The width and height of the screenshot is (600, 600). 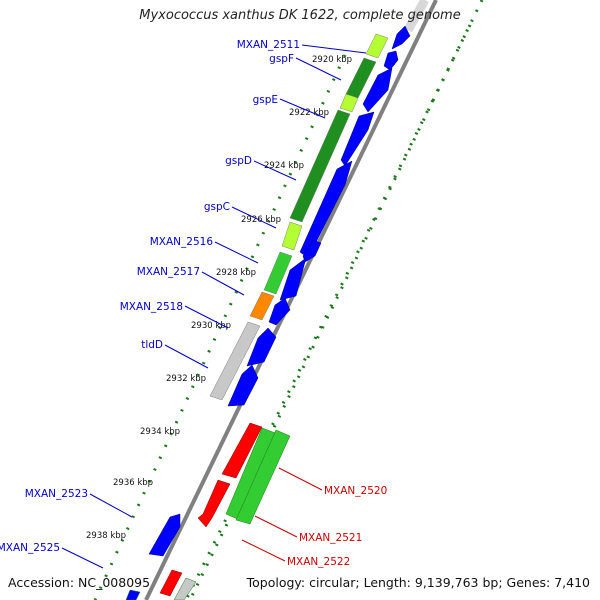 What do you see at coordinates (182, 242) in the screenshot?
I see `gene-label: MXAN_2516` at bounding box center [182, 242].